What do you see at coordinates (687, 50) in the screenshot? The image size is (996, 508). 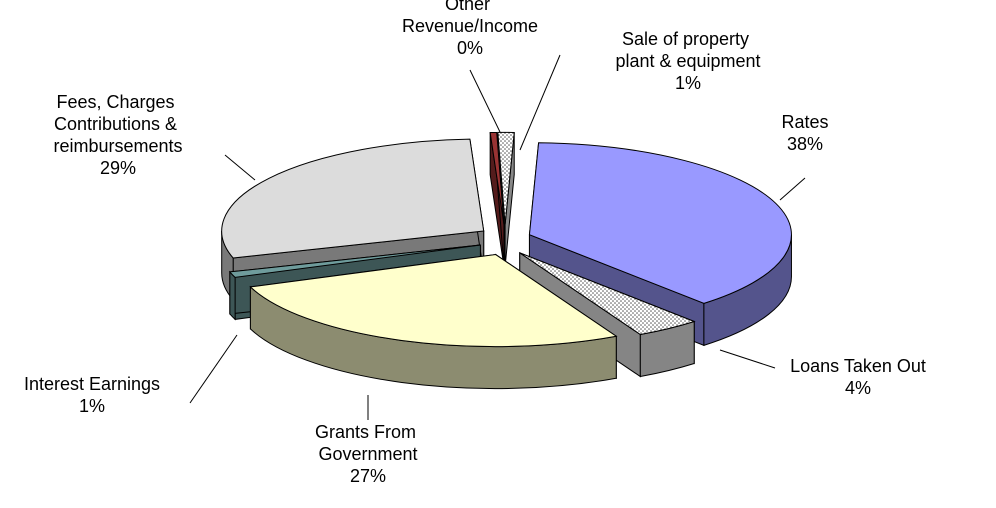 I see `slice-label: Sale of property plant & equipment` at bounding box center [687, 50].